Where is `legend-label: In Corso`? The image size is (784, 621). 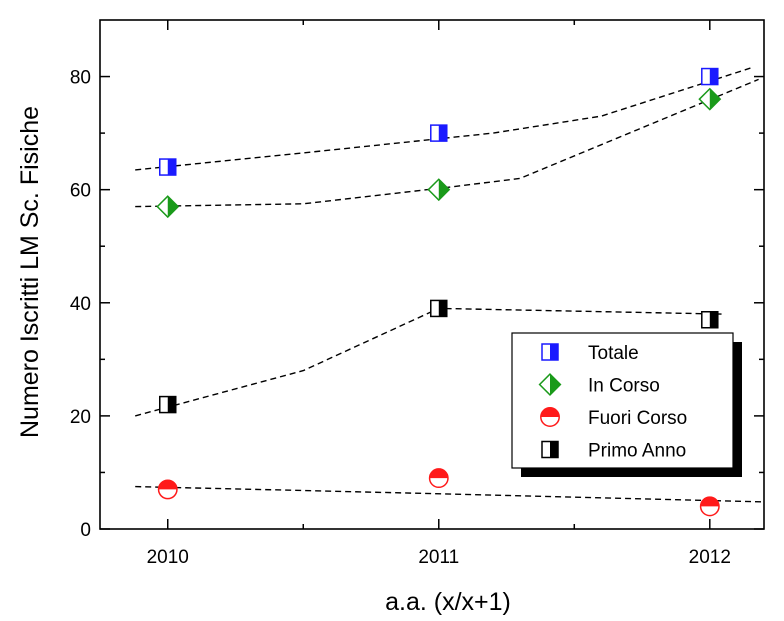
legend-label: In Corso is located at coordinates (624, 386).